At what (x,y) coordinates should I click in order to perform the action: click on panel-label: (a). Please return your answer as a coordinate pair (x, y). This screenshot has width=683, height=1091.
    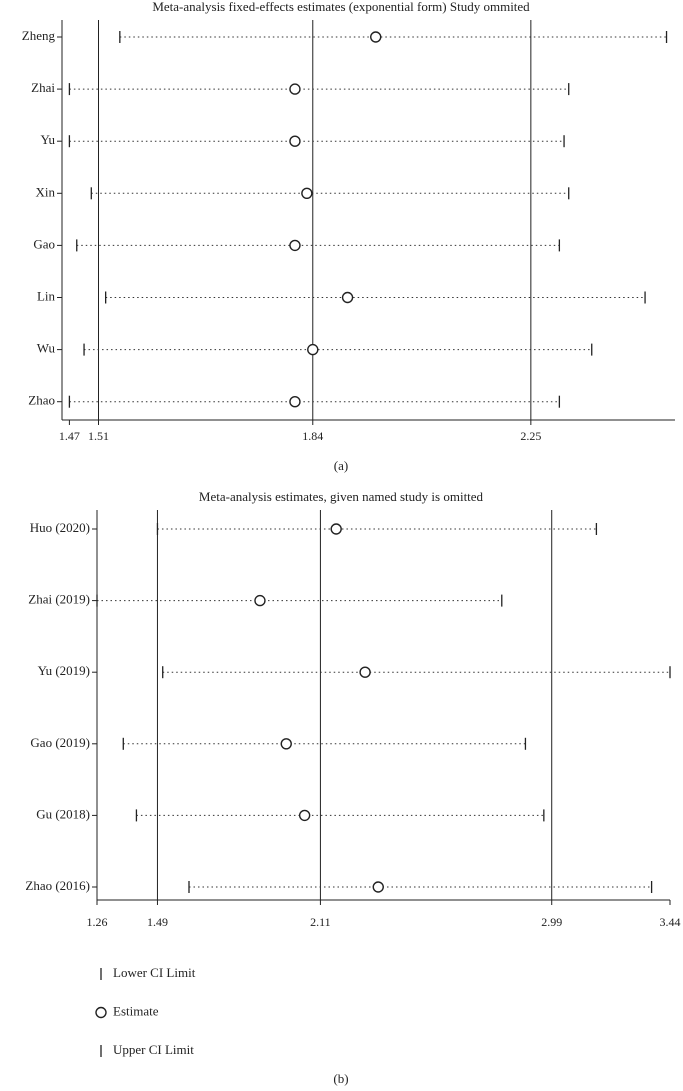
    Looking at the image, I should click on (341, 465).